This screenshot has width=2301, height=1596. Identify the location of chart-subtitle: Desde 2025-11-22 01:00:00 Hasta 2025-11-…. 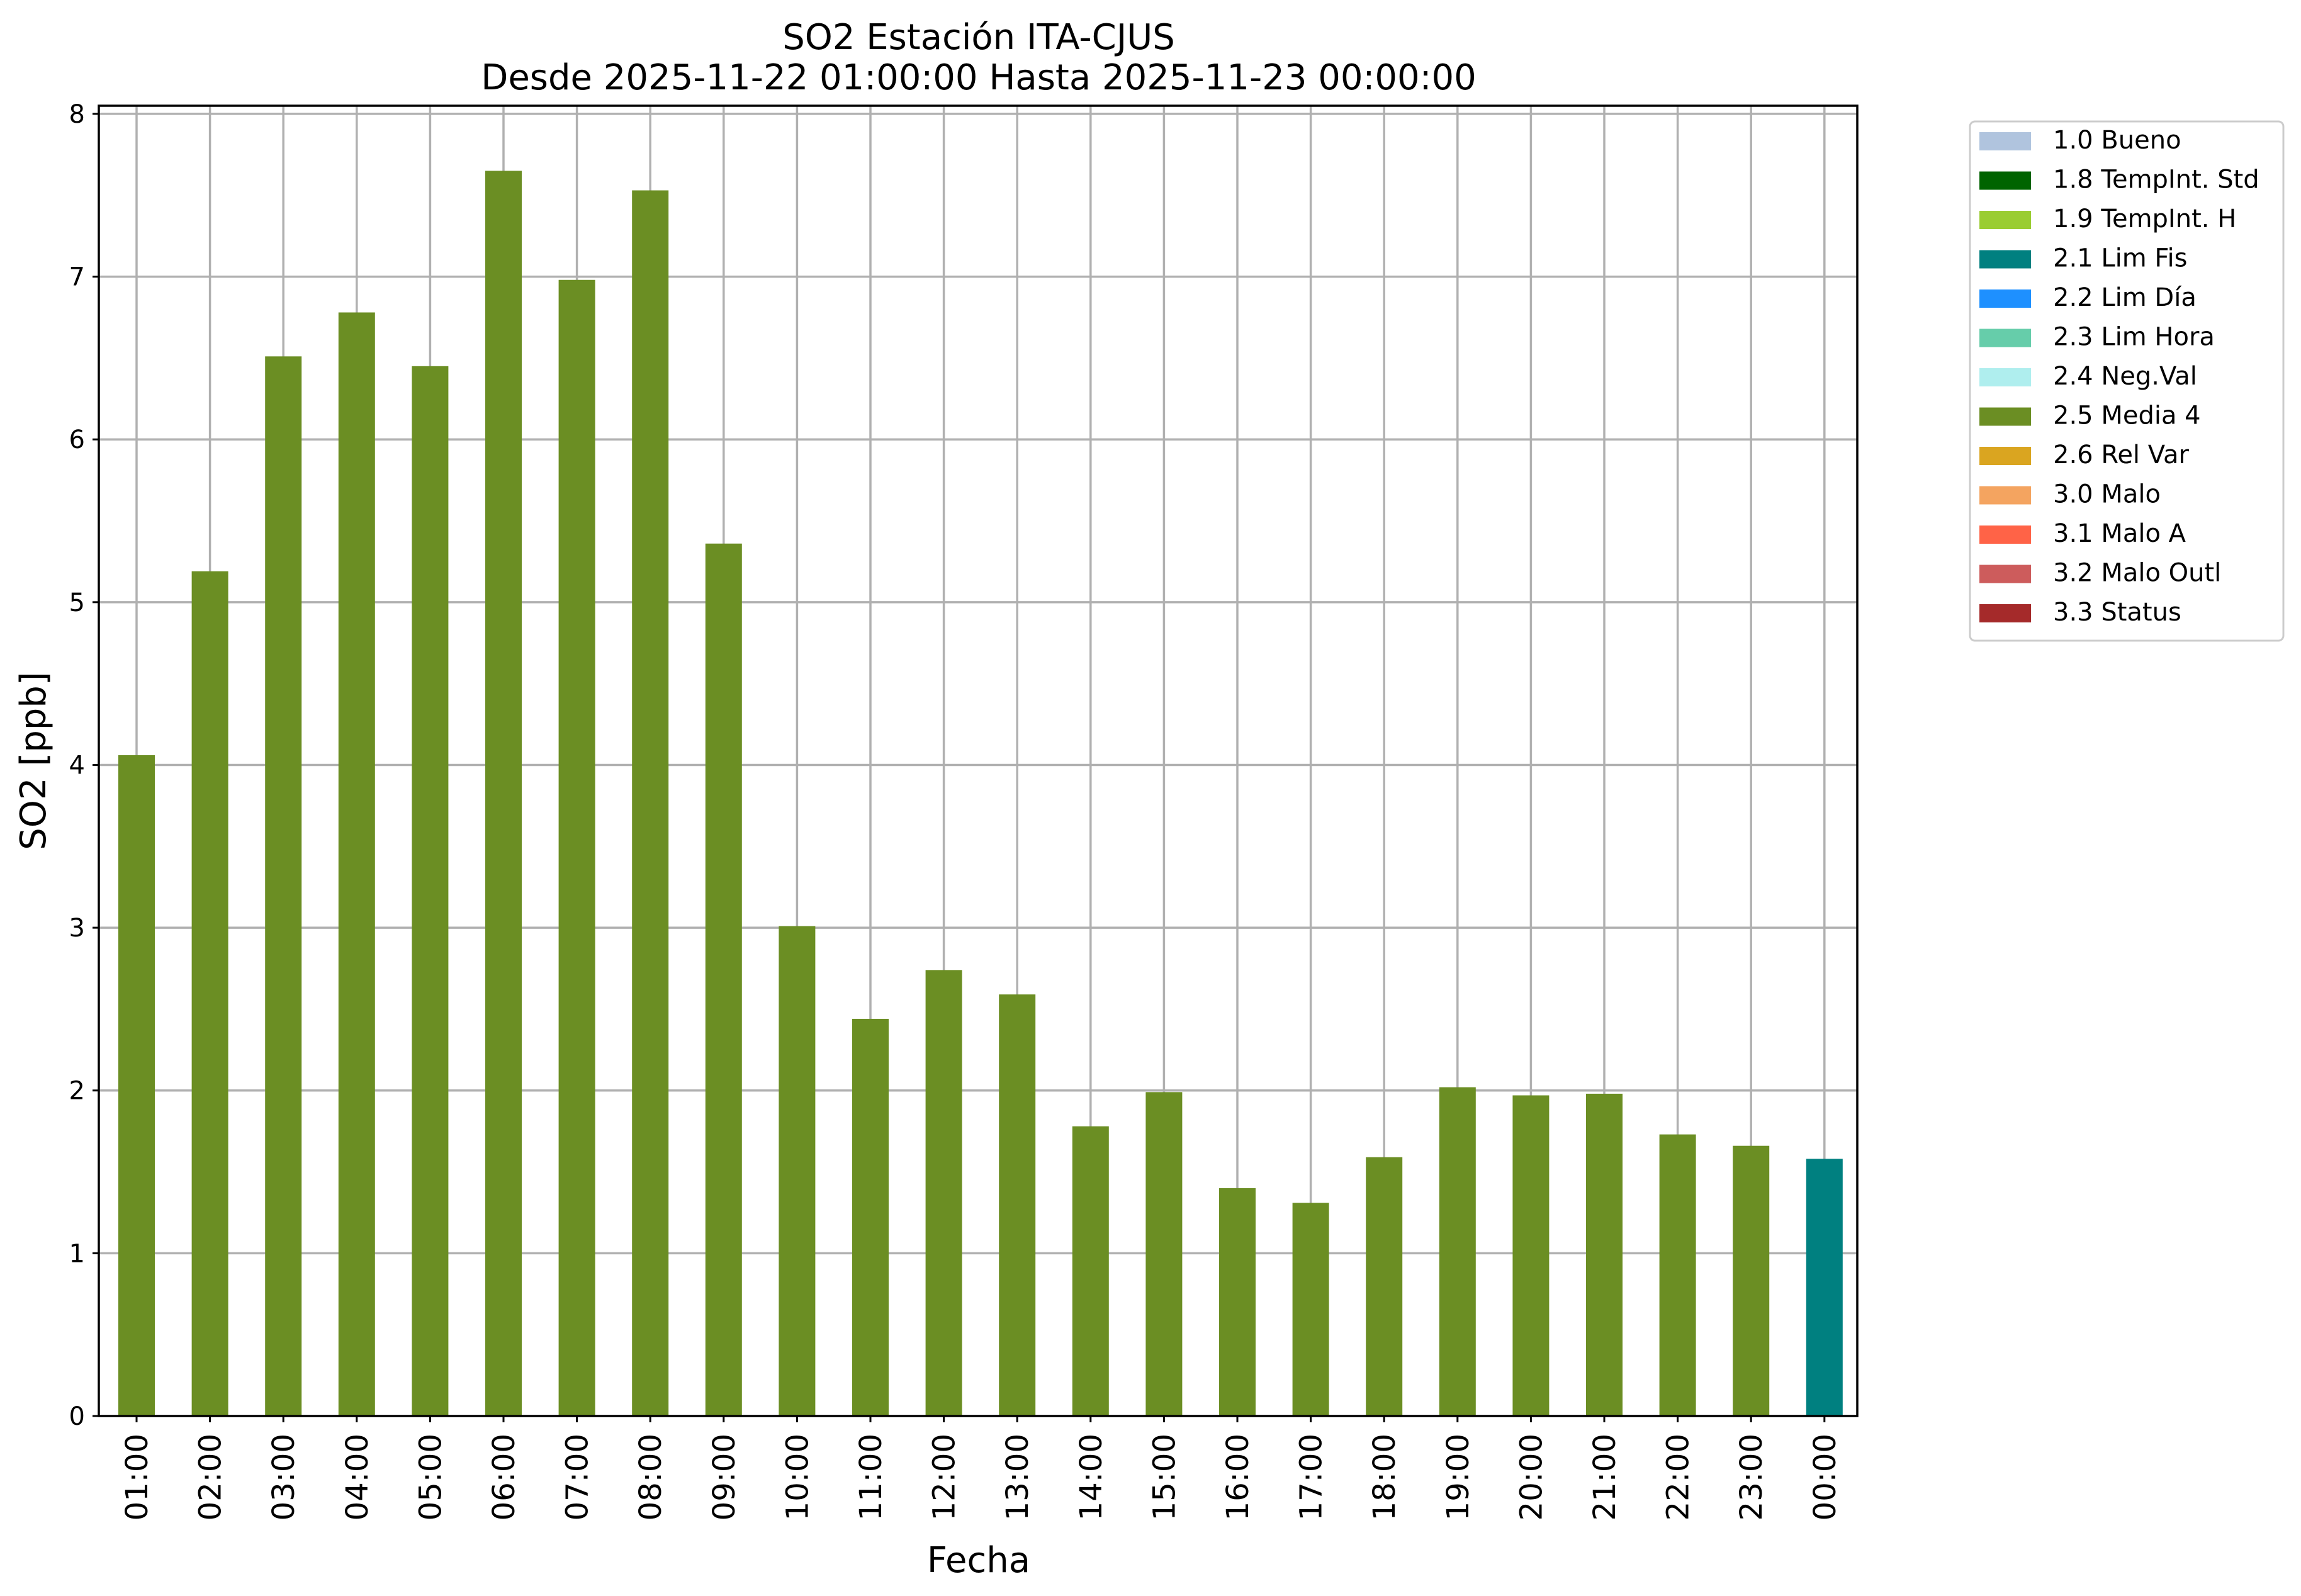
(979, 77).